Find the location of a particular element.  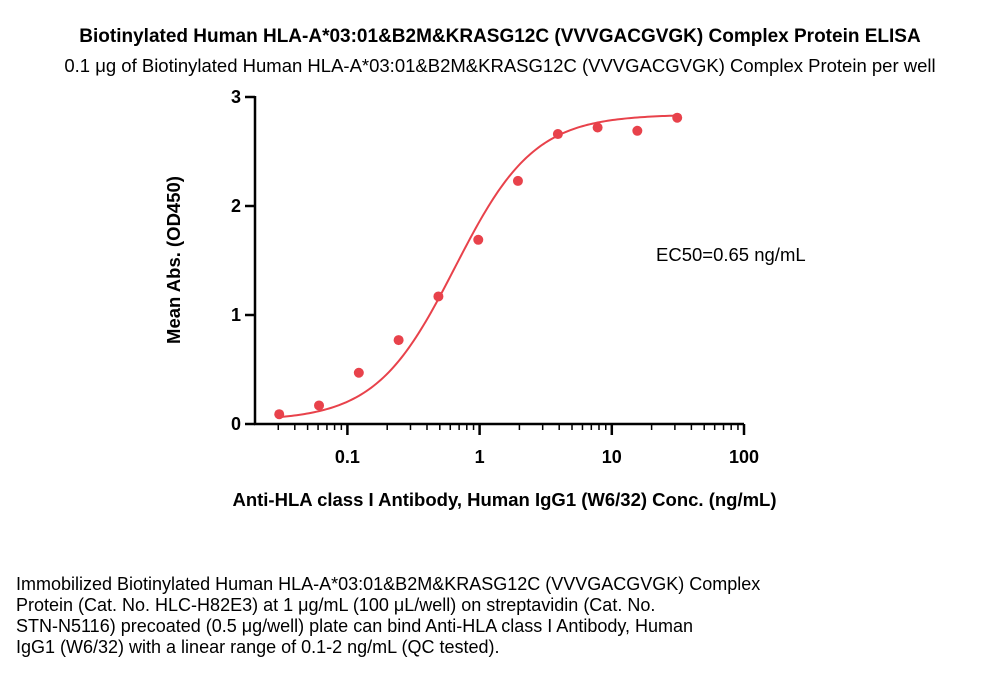

y-axis-label: Mean Abs. (OD450) is located at coordinates (173, 260).